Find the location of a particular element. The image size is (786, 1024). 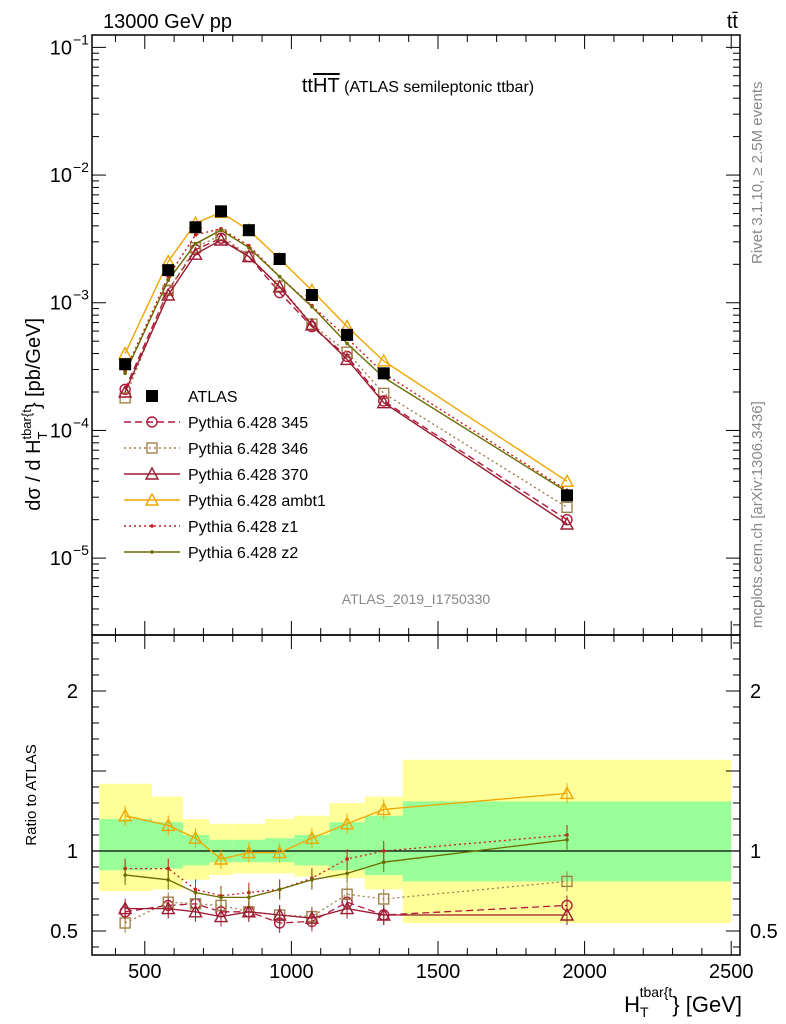

series-line-pythia-6-428-ambt1 is located at coordinates (346, 346).